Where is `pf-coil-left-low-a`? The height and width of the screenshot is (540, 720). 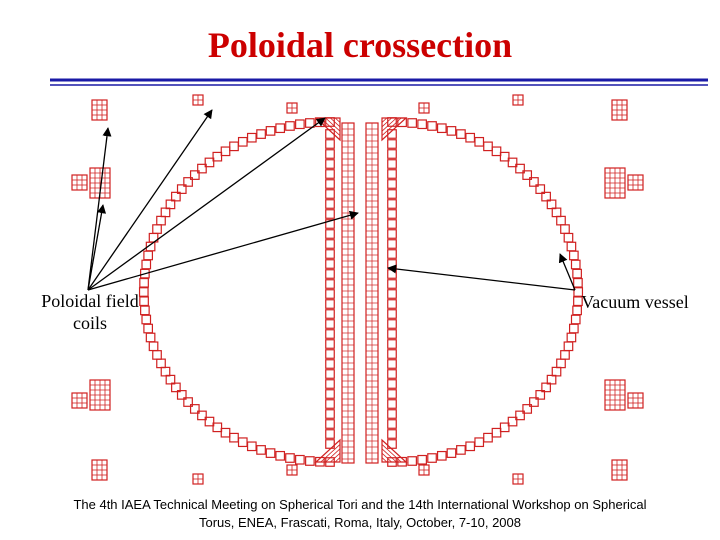 pf-coil-left-low-a is located at coordinates (79, 400).